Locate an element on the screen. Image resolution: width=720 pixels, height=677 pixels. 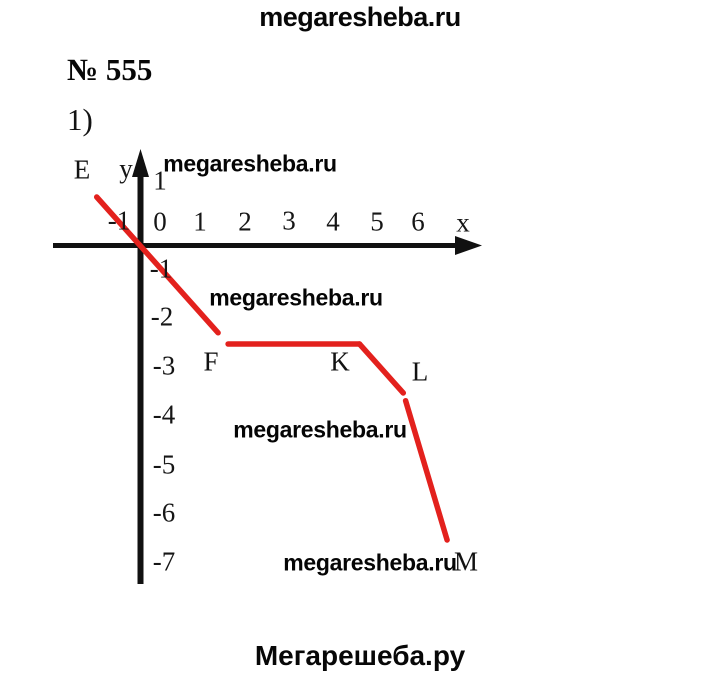
point-label-M: M is located at coordinates (466, 561).